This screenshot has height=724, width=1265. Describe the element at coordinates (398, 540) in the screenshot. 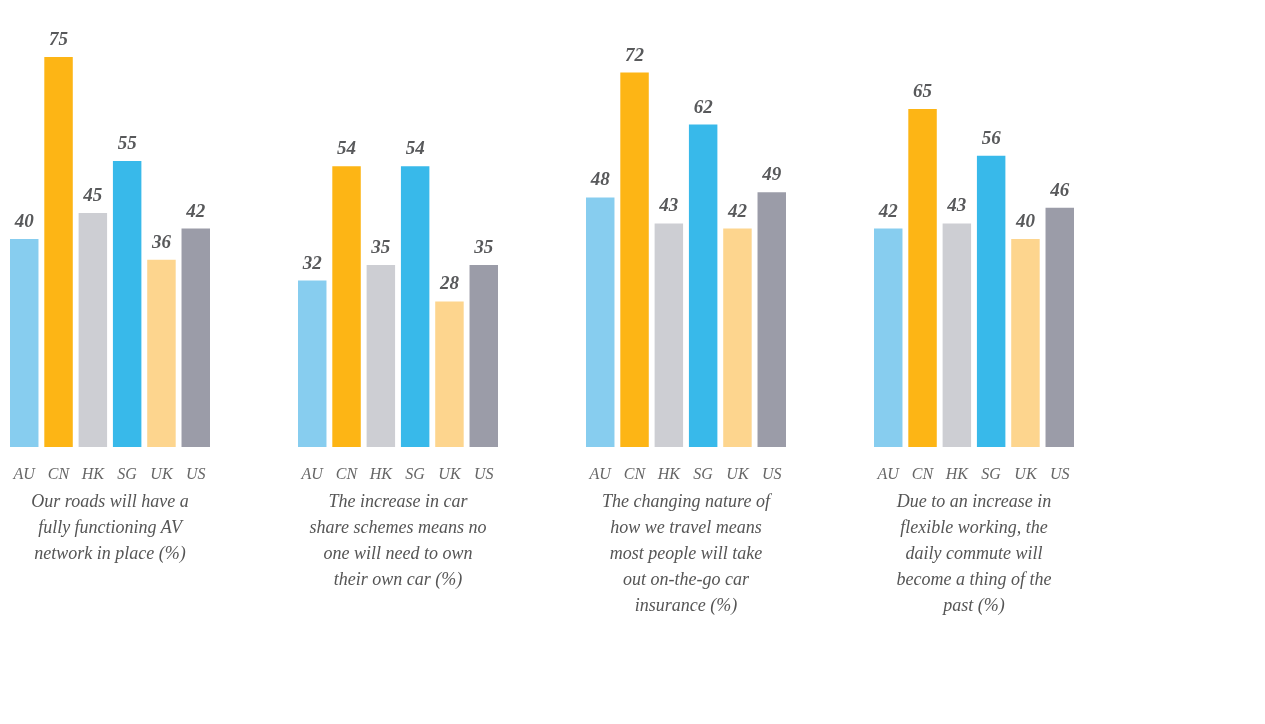

I see `text: The increase in car share schemes means no one will need to own their own car (%)` at that location.